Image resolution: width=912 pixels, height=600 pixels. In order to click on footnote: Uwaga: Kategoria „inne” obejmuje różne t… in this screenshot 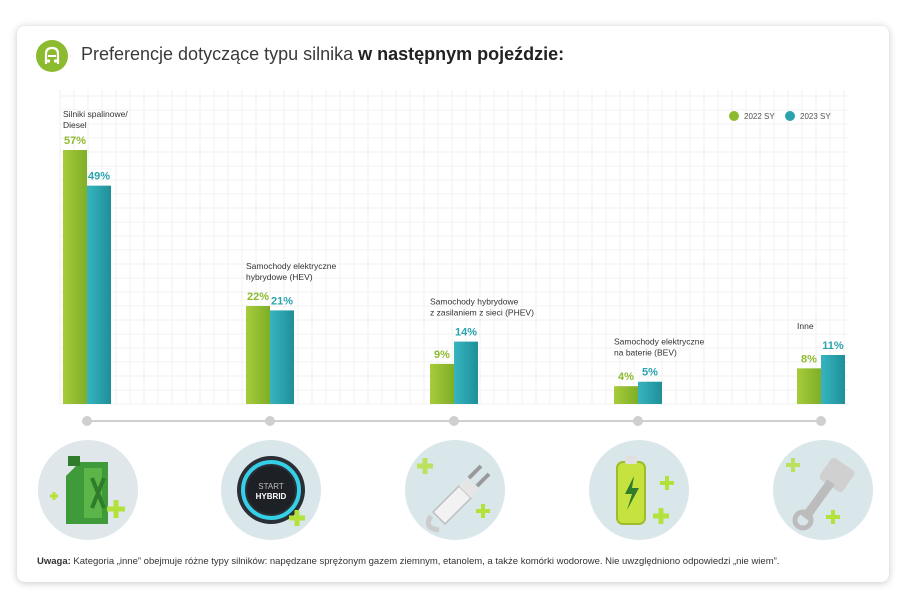, I will do `click(408, 561)`.